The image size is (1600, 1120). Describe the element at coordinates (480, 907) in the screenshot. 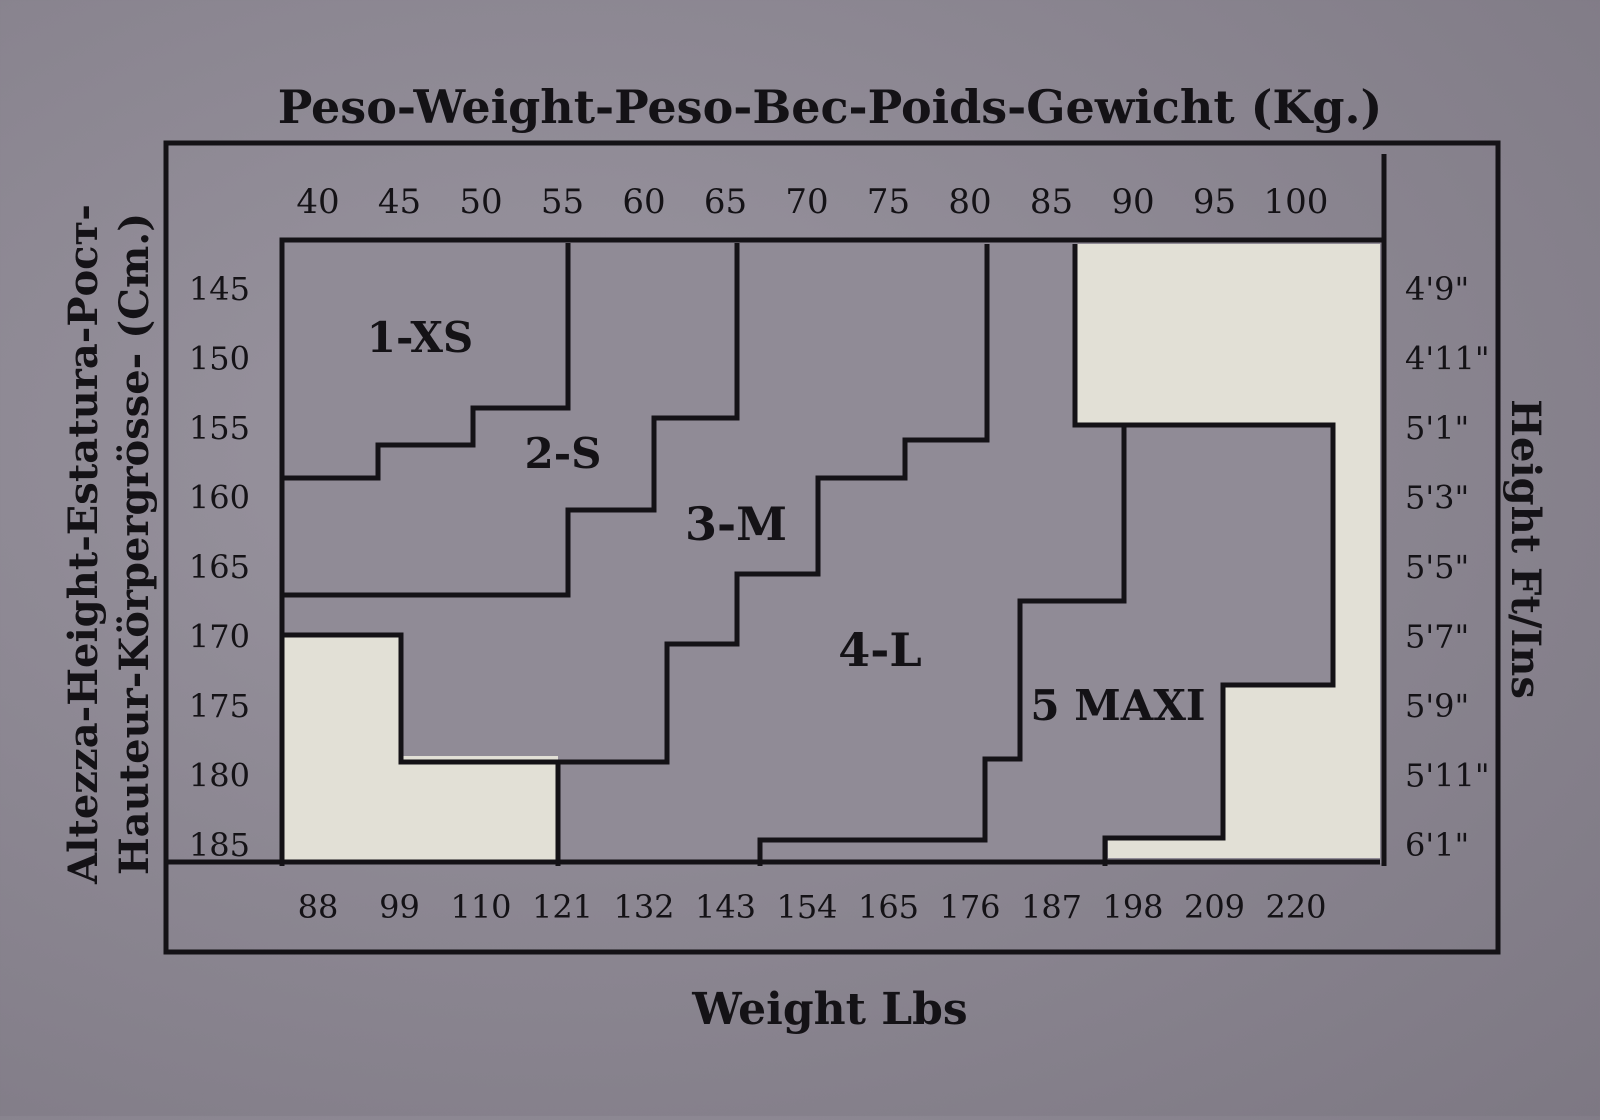

I see `lbs-tick-label: 110` at that location.